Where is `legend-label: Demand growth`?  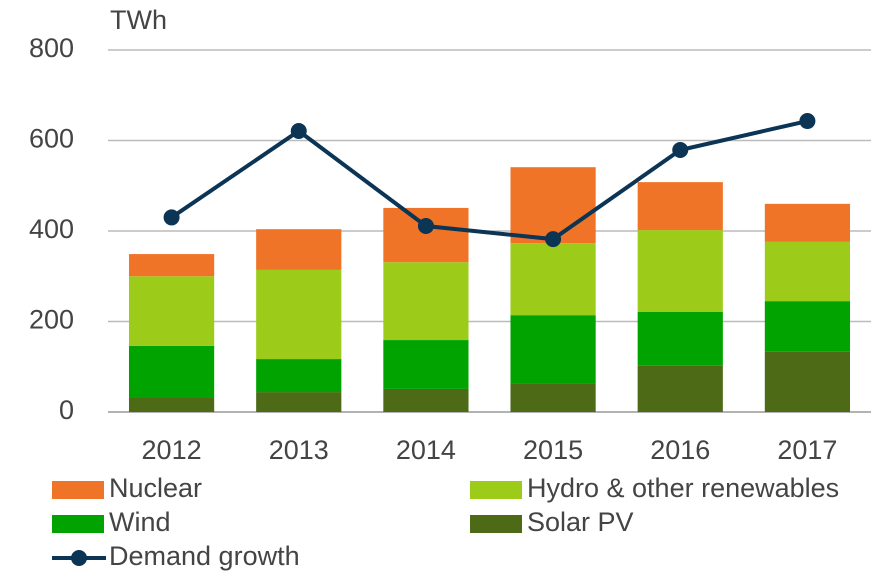
legend-label: Demand growth is located at coordinates (204, 556).